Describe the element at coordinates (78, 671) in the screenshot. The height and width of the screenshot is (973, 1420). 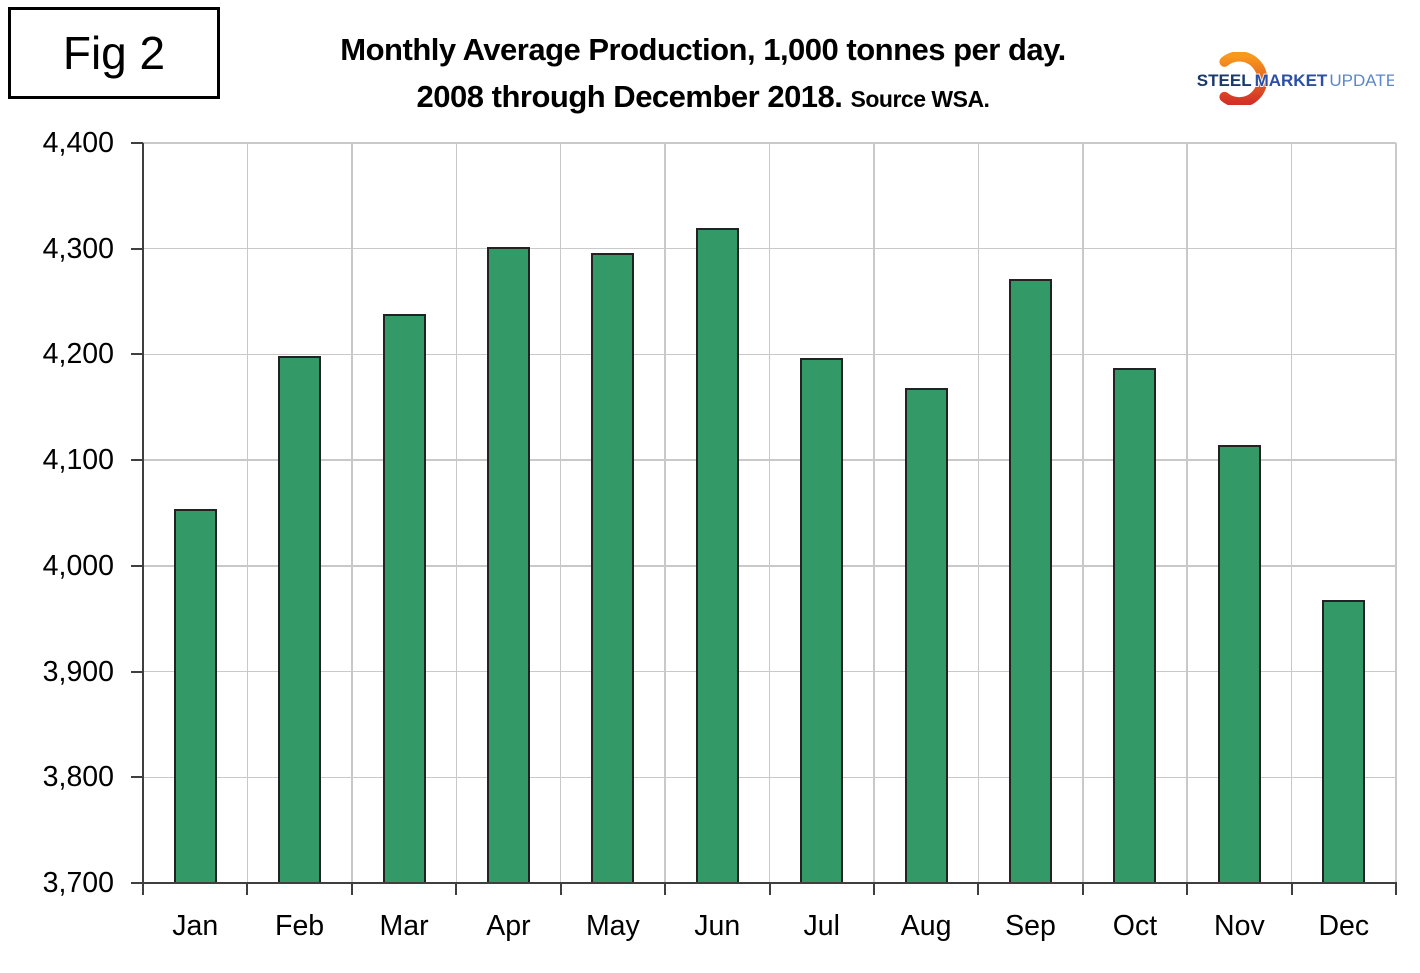
I see `y-tick-label: 3,900` at that location.